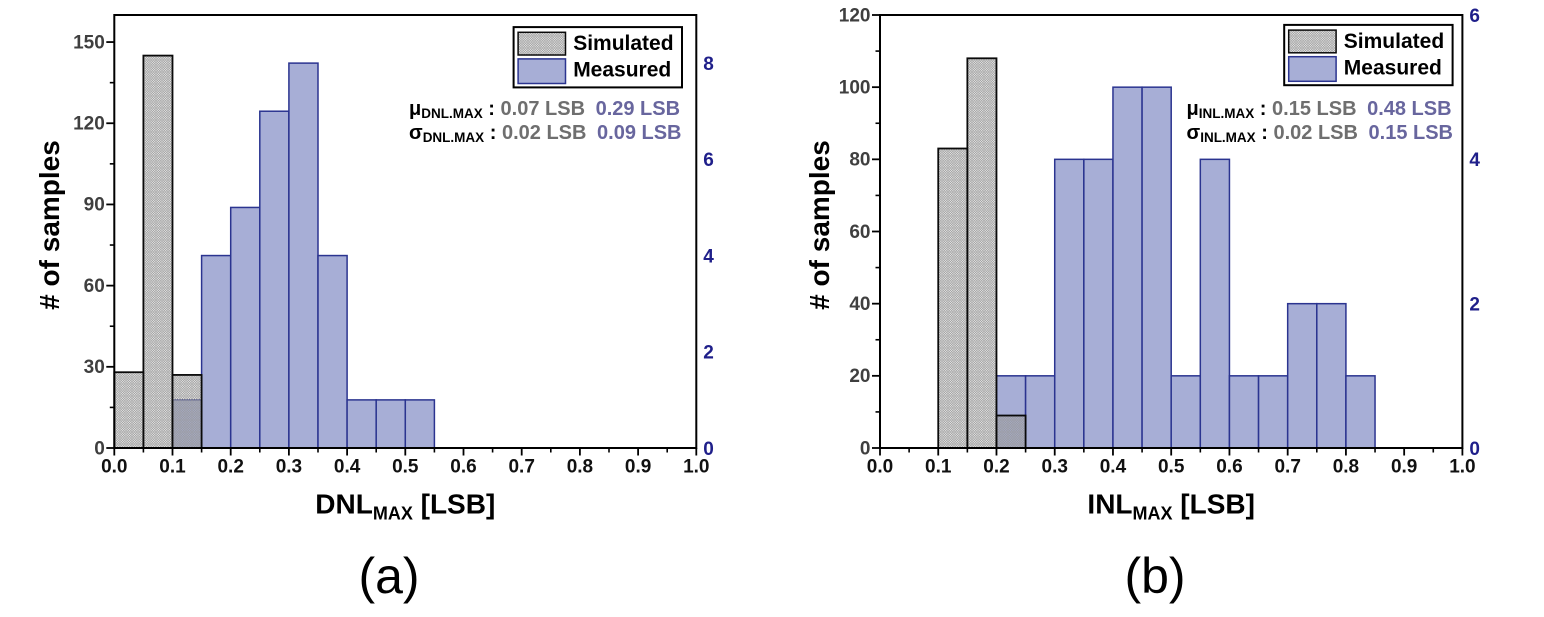 Image resolution: width=1544 pixels, height=617 pixels. Describe the element at coordinates (708, 64) in the screenshot. I see `svg-text: 8` at that location.